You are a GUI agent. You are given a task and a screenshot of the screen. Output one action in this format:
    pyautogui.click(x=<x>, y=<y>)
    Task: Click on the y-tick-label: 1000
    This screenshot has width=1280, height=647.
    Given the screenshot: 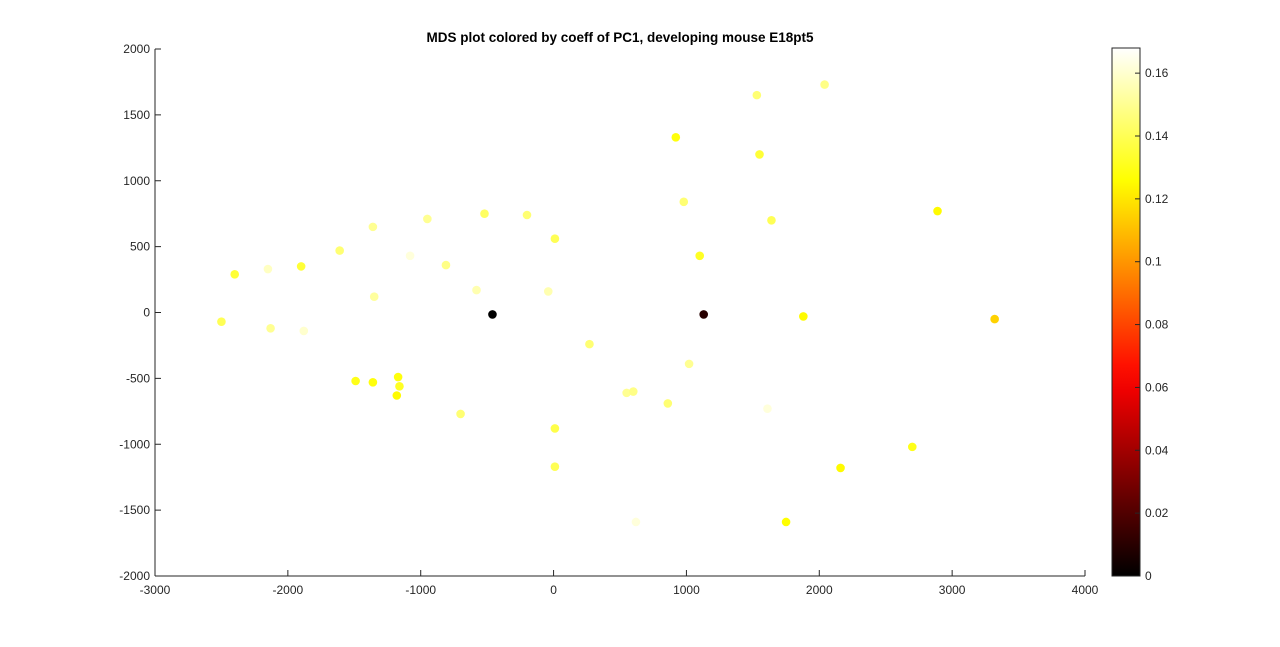 What is the action you would take?
    pyautogui.click(x=136, y=181)
    